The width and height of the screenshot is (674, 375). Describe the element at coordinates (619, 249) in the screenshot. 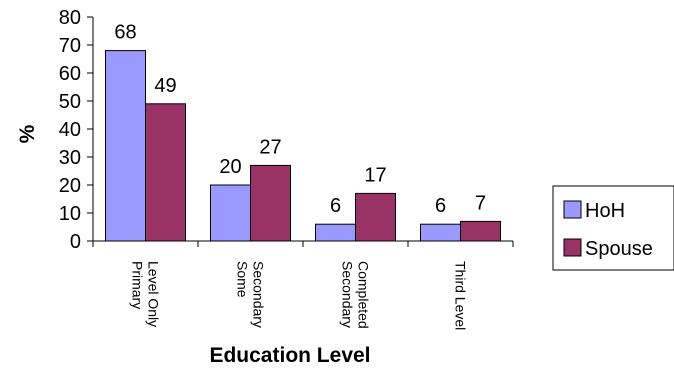

I see `legend-label-spouse: Spouse` at that location.